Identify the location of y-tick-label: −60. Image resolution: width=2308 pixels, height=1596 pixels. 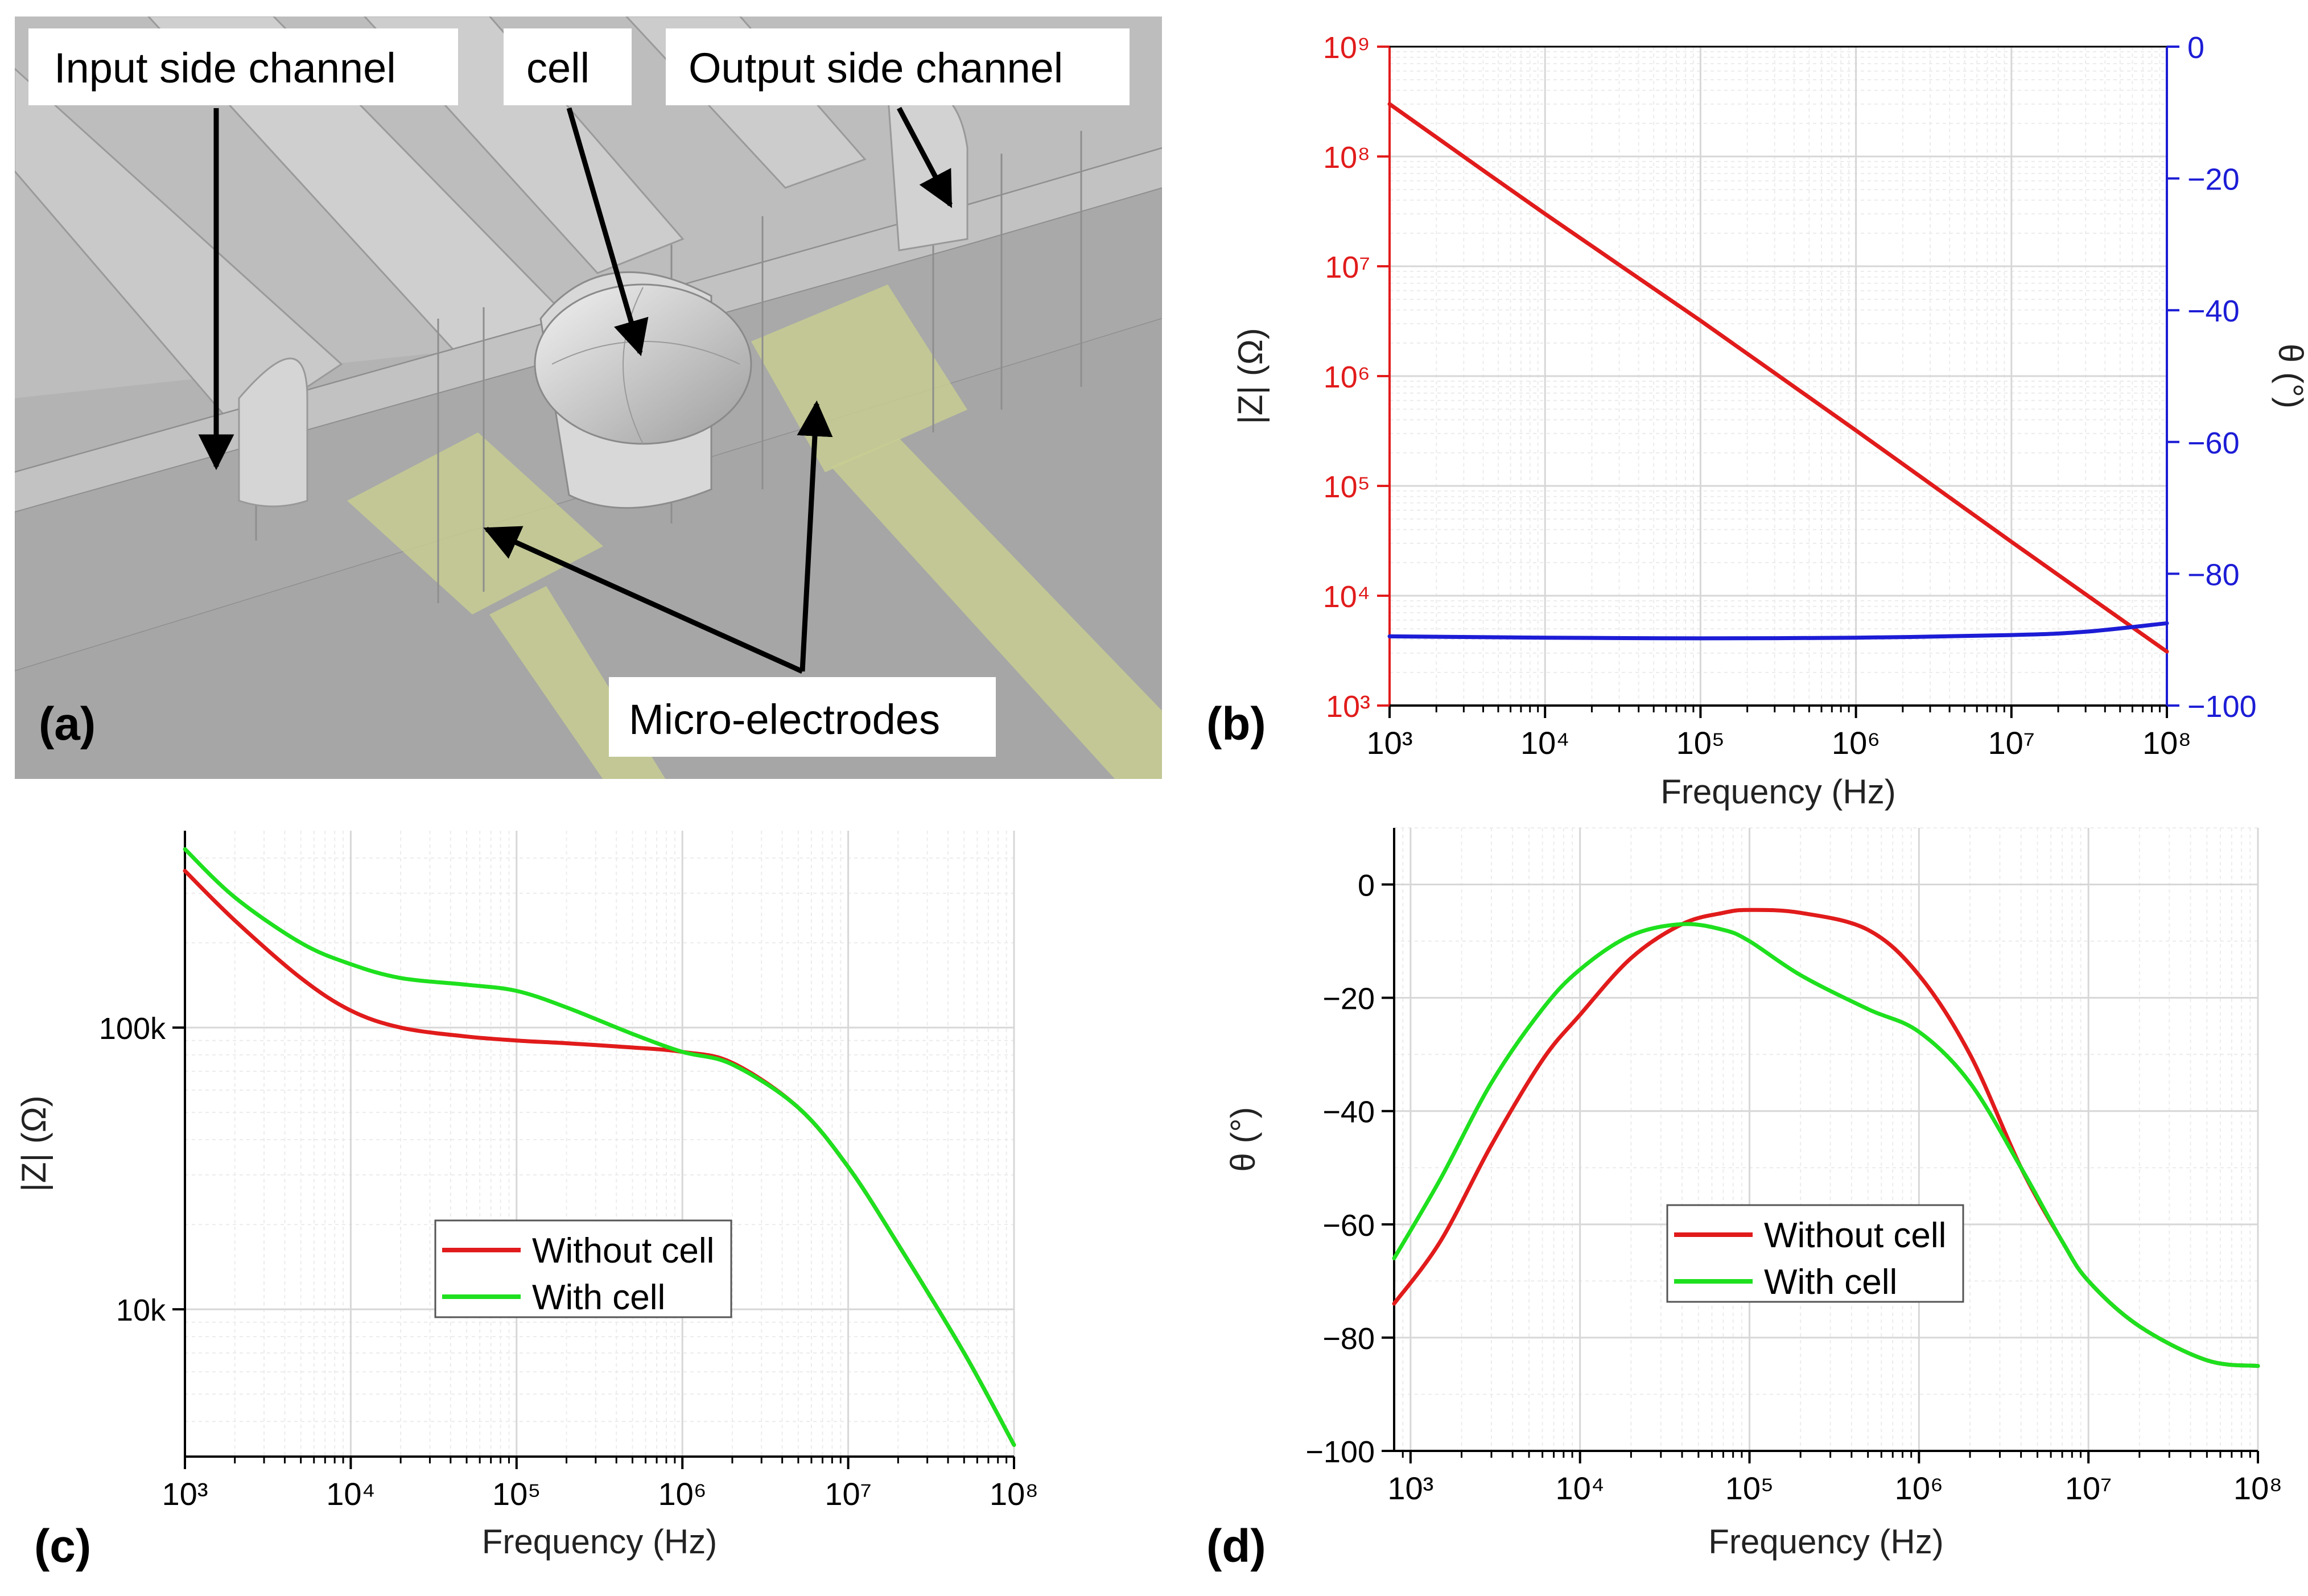
(1348, 1226).